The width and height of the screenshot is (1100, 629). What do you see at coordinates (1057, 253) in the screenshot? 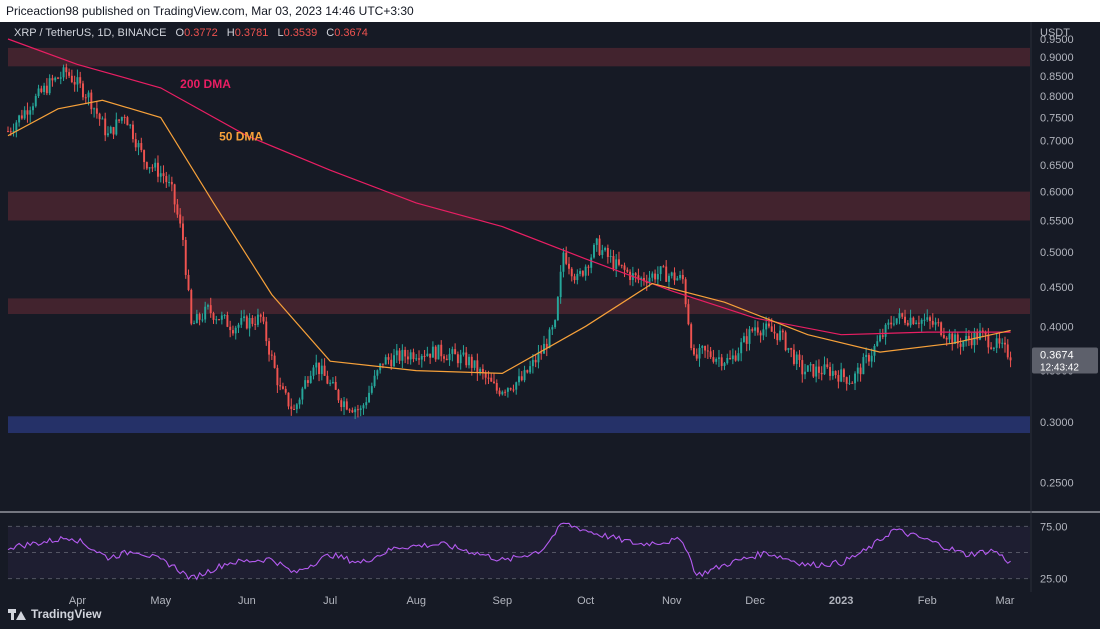
I see `y-tick-label: 0.5000` at bounding box center [1057, 253].